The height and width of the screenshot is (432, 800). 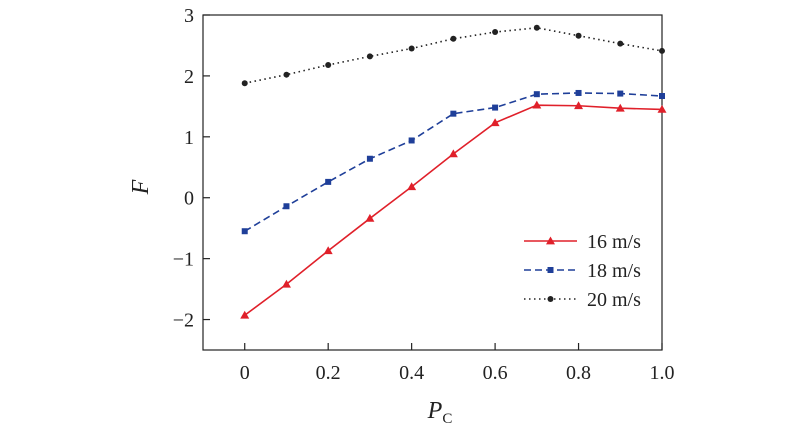 I want to click on y-axis-label: F, so click(x=141, y=187).